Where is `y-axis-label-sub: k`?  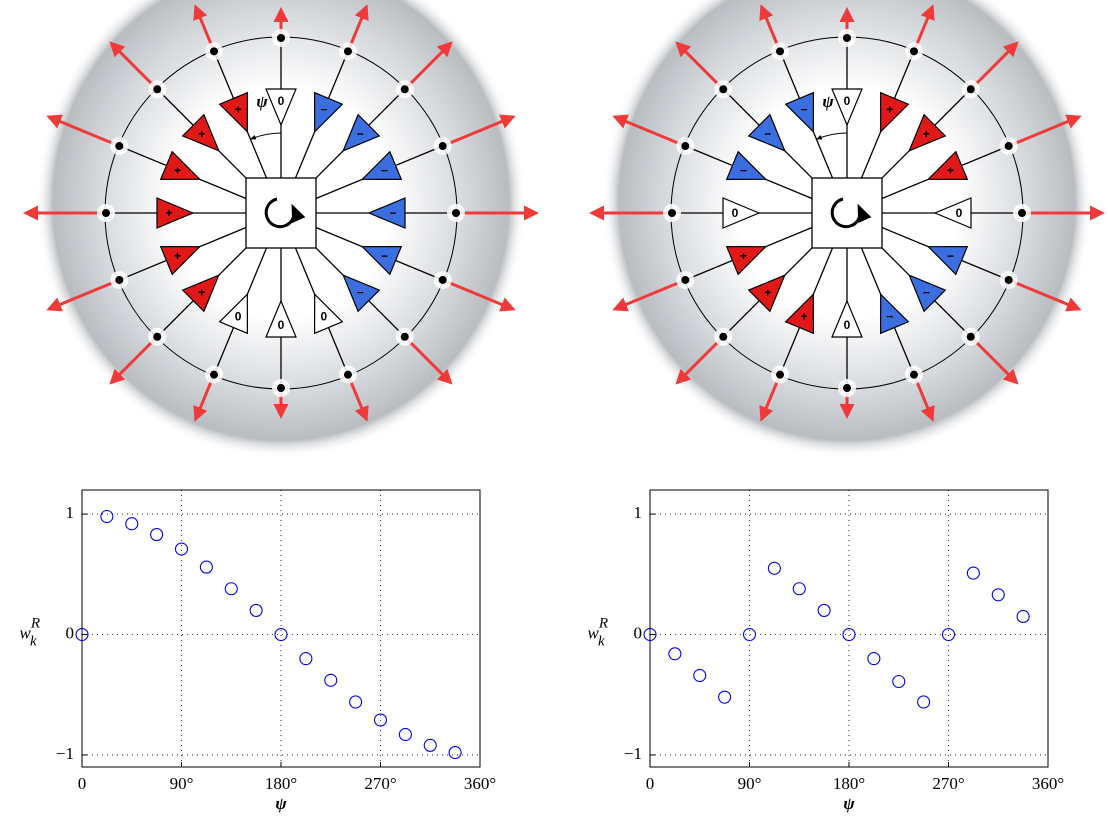
y-axis-label-sub: k is located at coordinates (601, 642).